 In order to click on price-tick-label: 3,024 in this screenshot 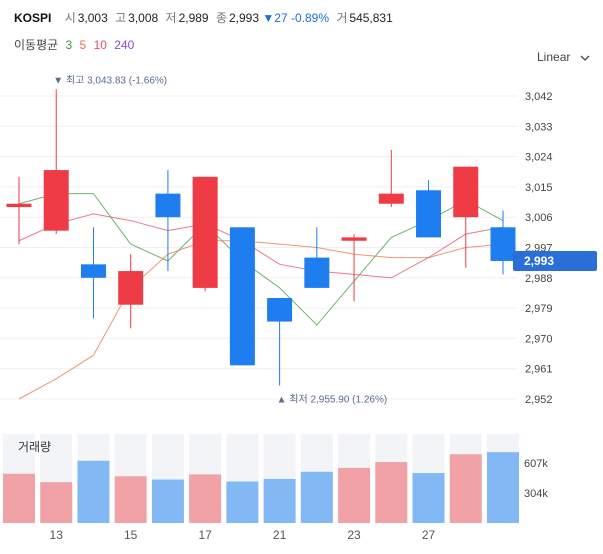, I will do `click(539, 158)`.